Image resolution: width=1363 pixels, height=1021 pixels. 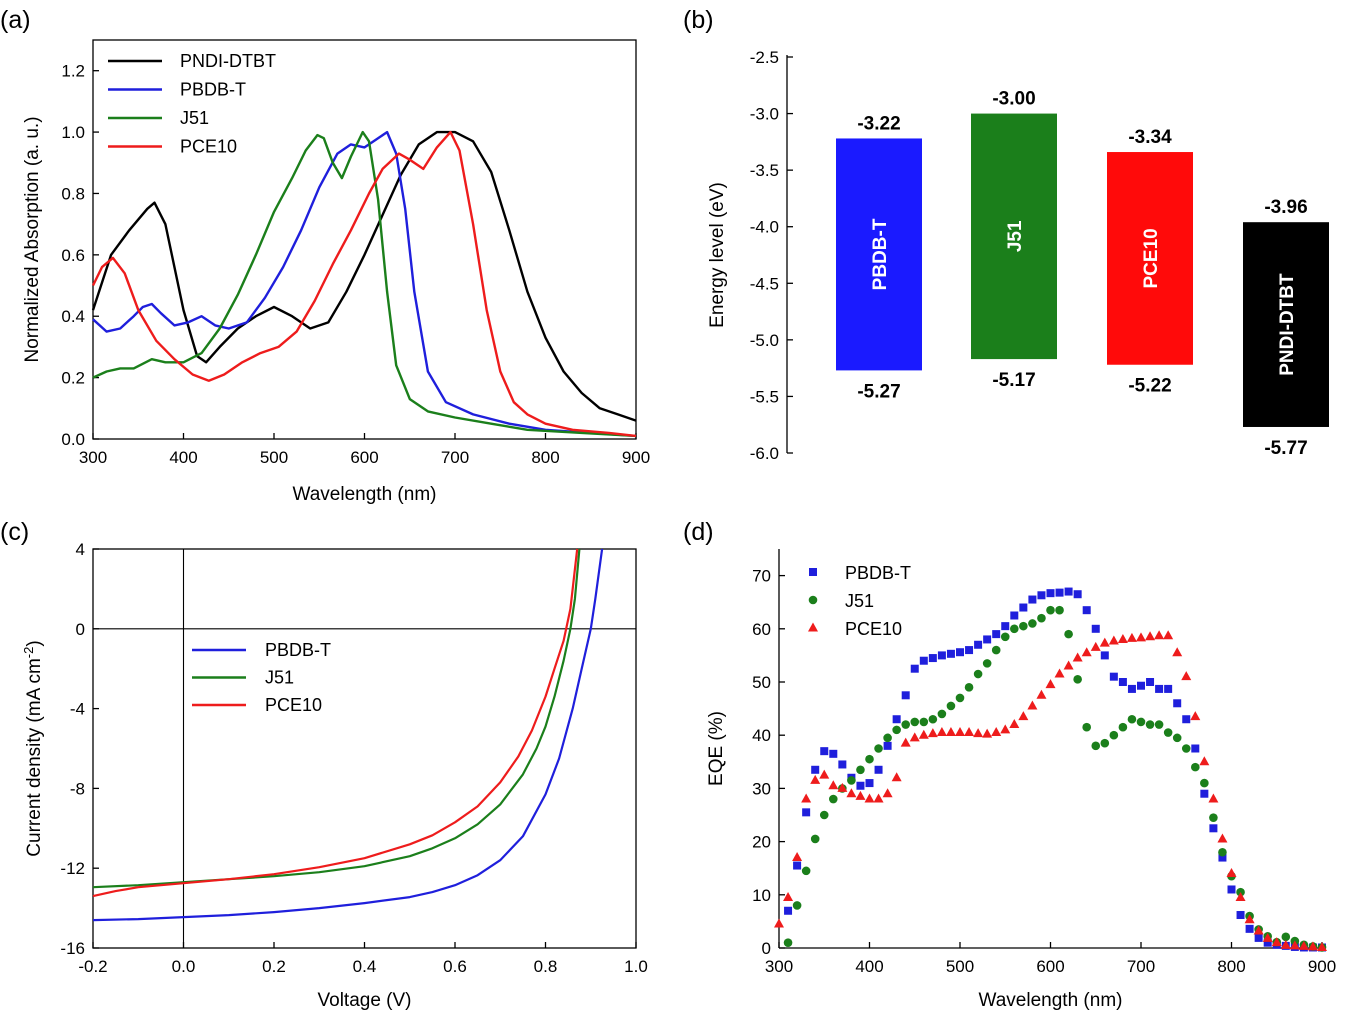 I want to click on a-series-line-pbdb-t, so click(x=364, y=284).